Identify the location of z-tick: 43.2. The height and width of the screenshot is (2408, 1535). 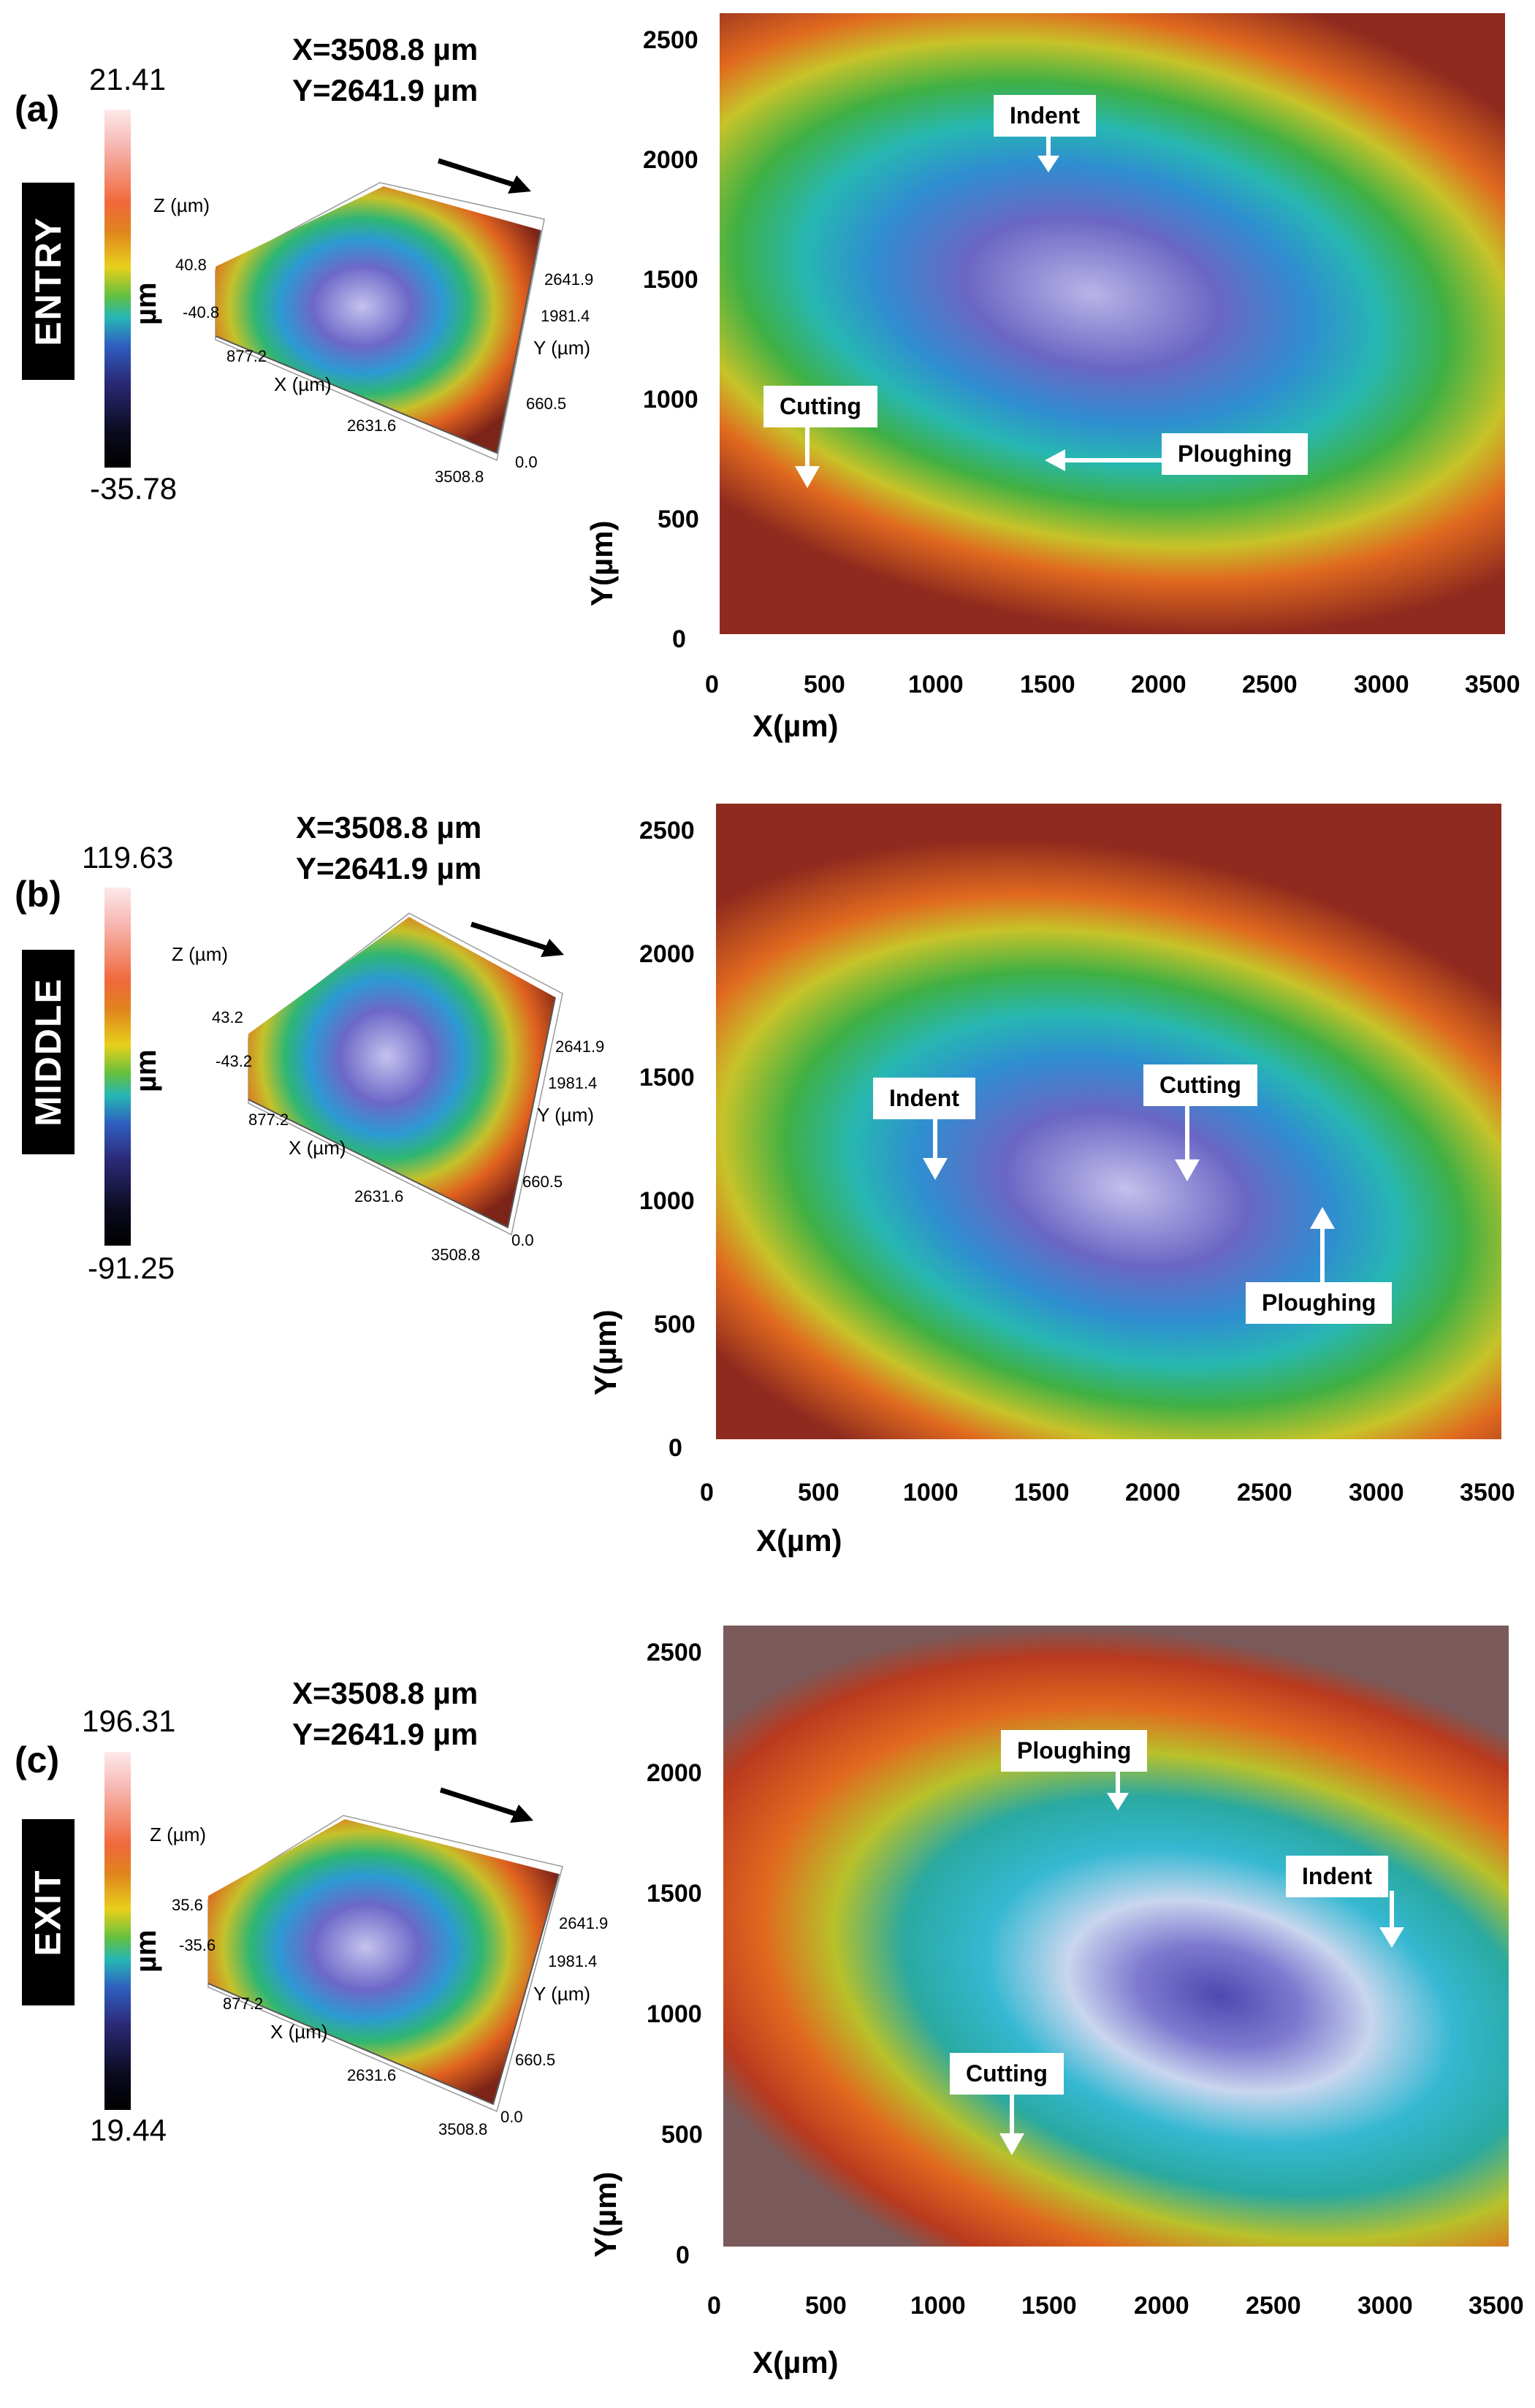
(227, 1017).